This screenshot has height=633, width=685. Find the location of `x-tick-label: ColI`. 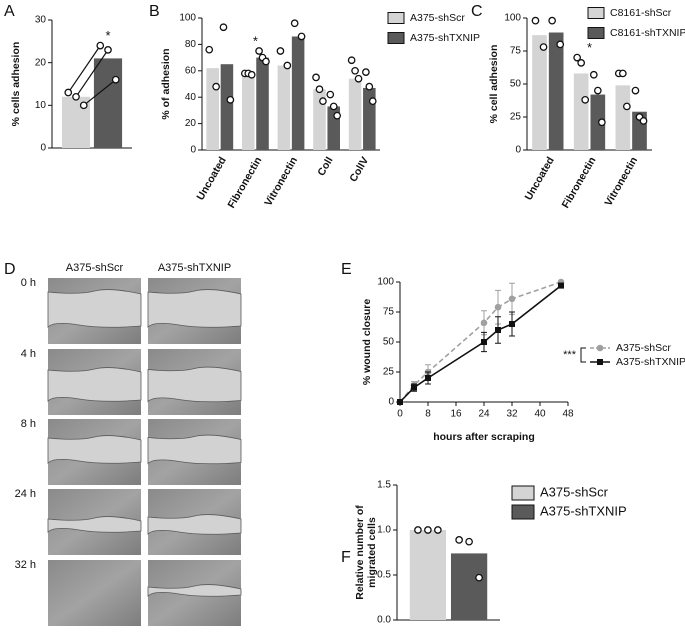

x-tick-label: ColI is located at coordinates (325, 166).